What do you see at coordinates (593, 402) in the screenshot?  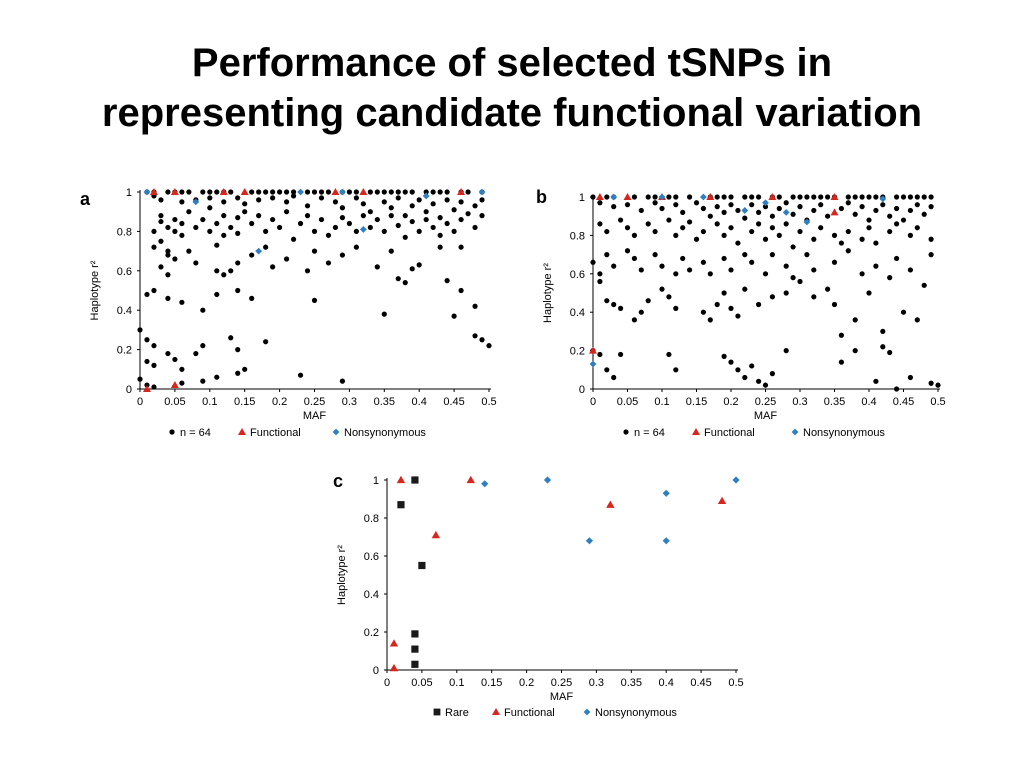 I see `x-tick-label: 0` at bounding box center [593, 402].